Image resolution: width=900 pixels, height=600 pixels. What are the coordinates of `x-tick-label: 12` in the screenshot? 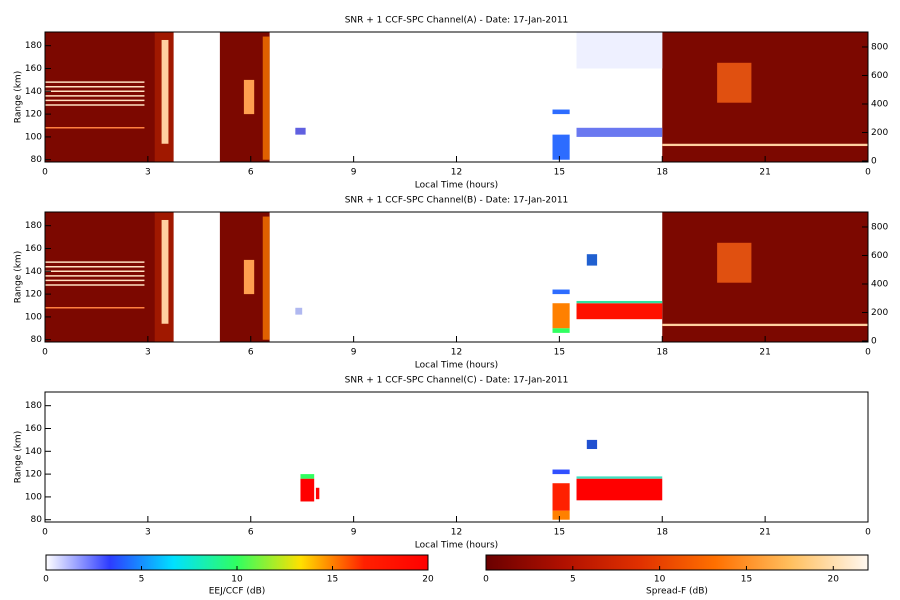 It's located at (456, 173).